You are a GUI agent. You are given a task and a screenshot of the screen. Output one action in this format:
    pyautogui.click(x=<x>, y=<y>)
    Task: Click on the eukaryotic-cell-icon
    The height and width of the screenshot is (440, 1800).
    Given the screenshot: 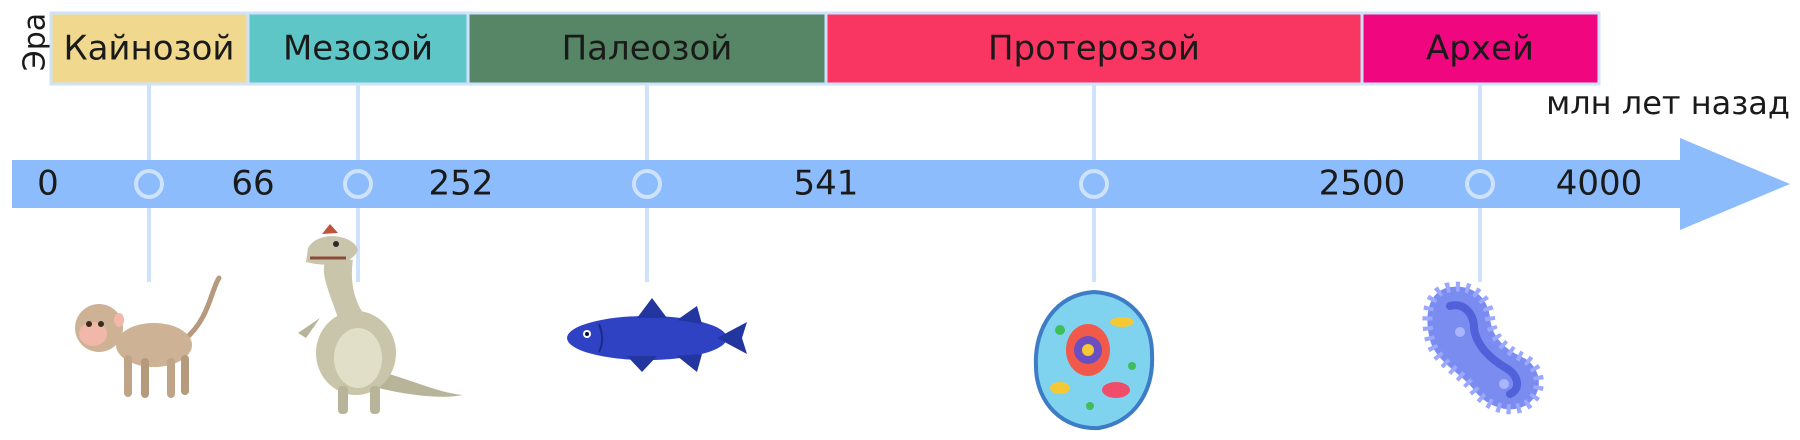 What is the action you would take?
    pyautogui.click(x=1094, y=360)
    